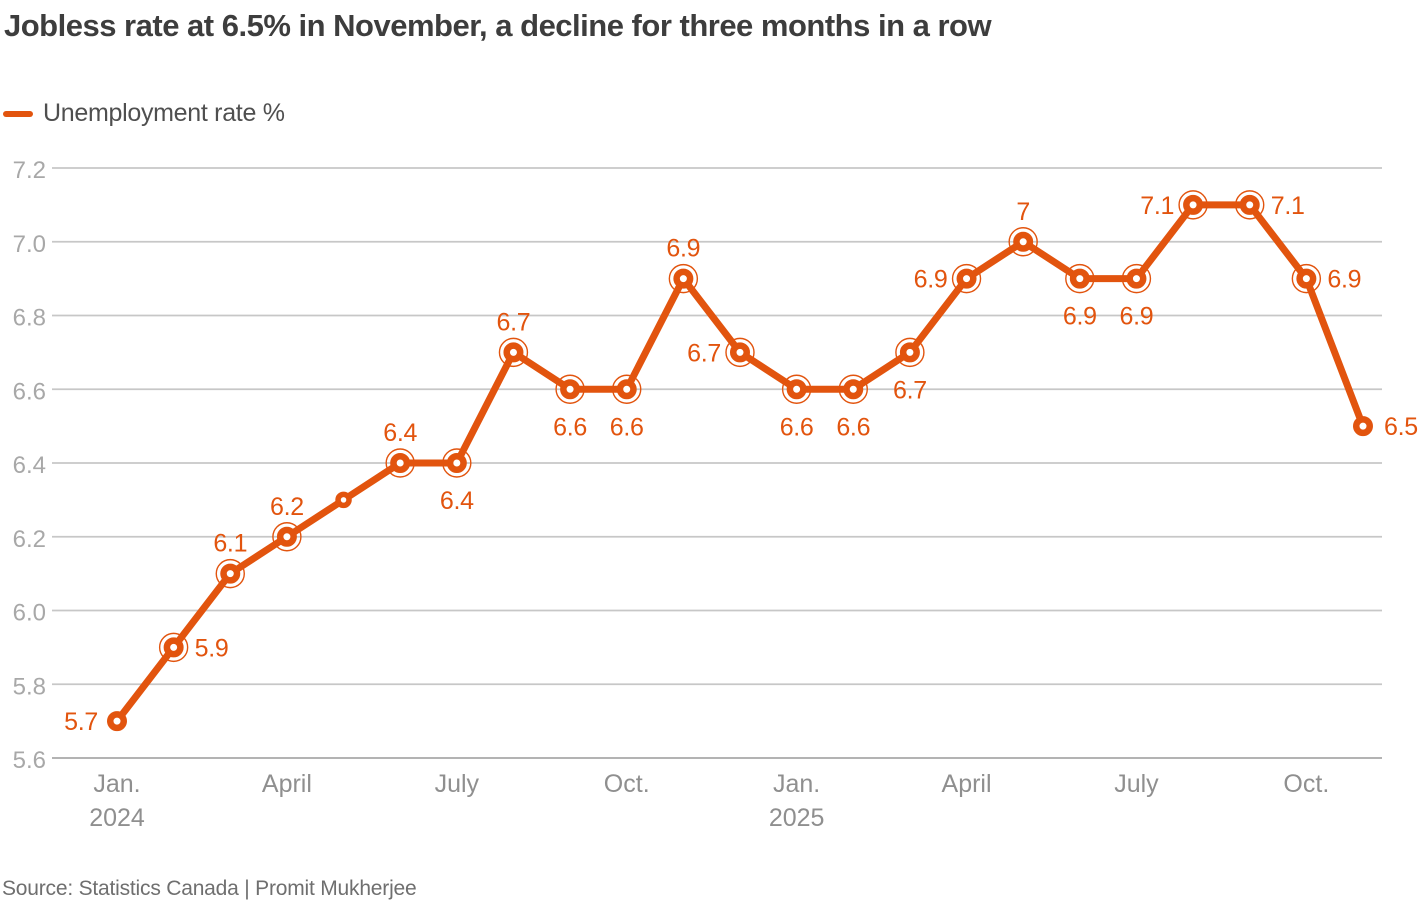  I want to click on y-axis-tick-label: 5.8, so click(29, 686).